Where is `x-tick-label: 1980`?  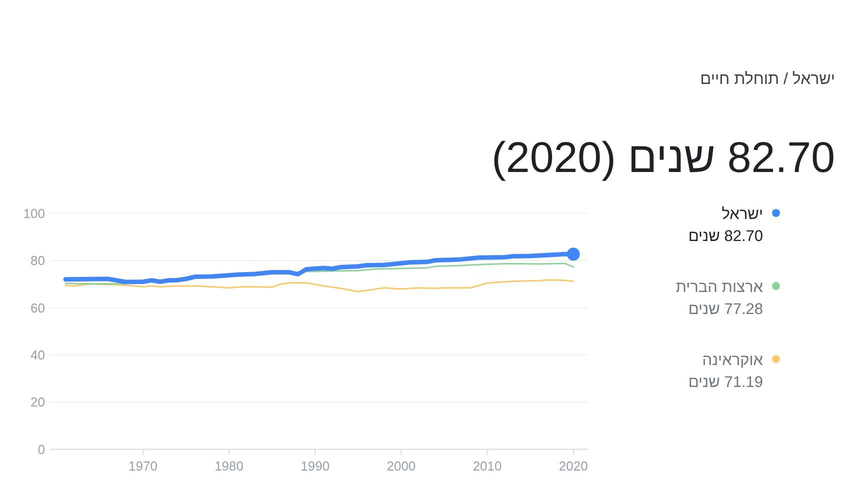
x-tick-label: 1980 is located at coordinates (229, 466).